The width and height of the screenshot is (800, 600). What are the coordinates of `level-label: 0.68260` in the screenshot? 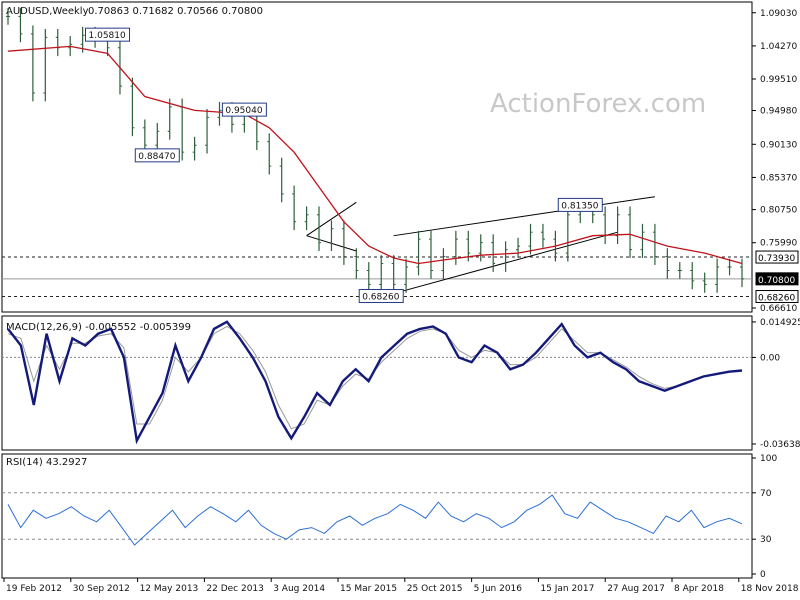 It's located at (776, 299).